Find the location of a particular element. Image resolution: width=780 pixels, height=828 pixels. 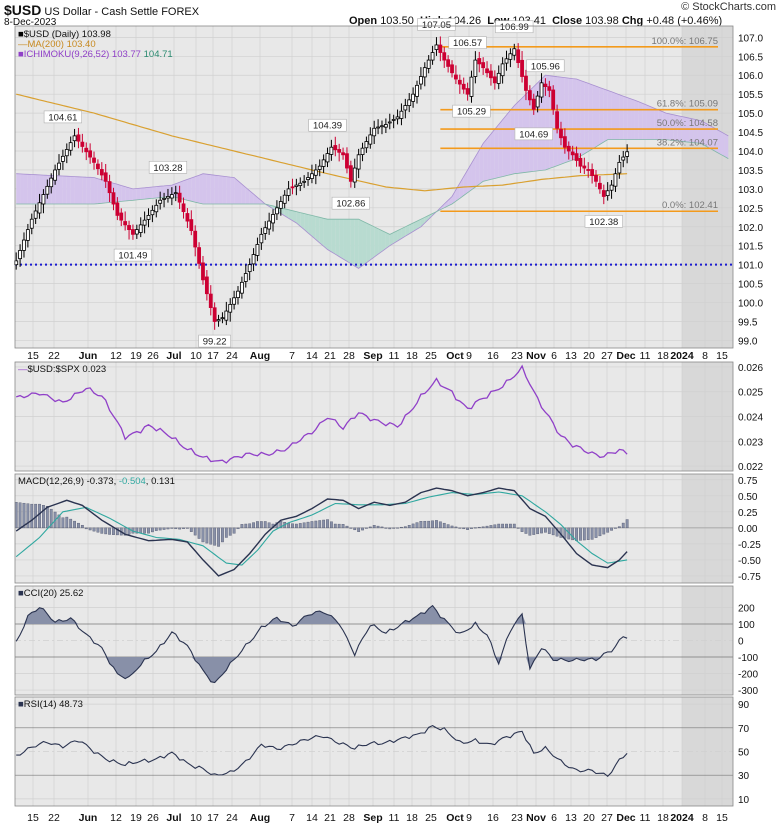

legend-ichimoku-swatch: ■ is located at coordinates (21, 54).